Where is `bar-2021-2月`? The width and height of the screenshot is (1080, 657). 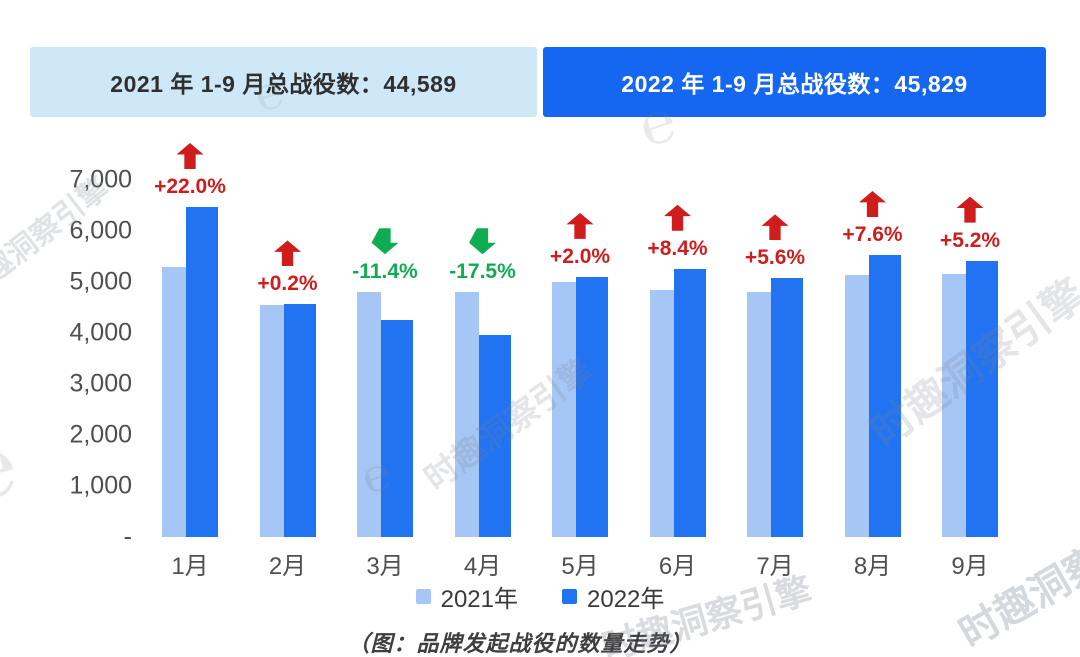
bar-2021-2月 is located at coordinates (271, 420).